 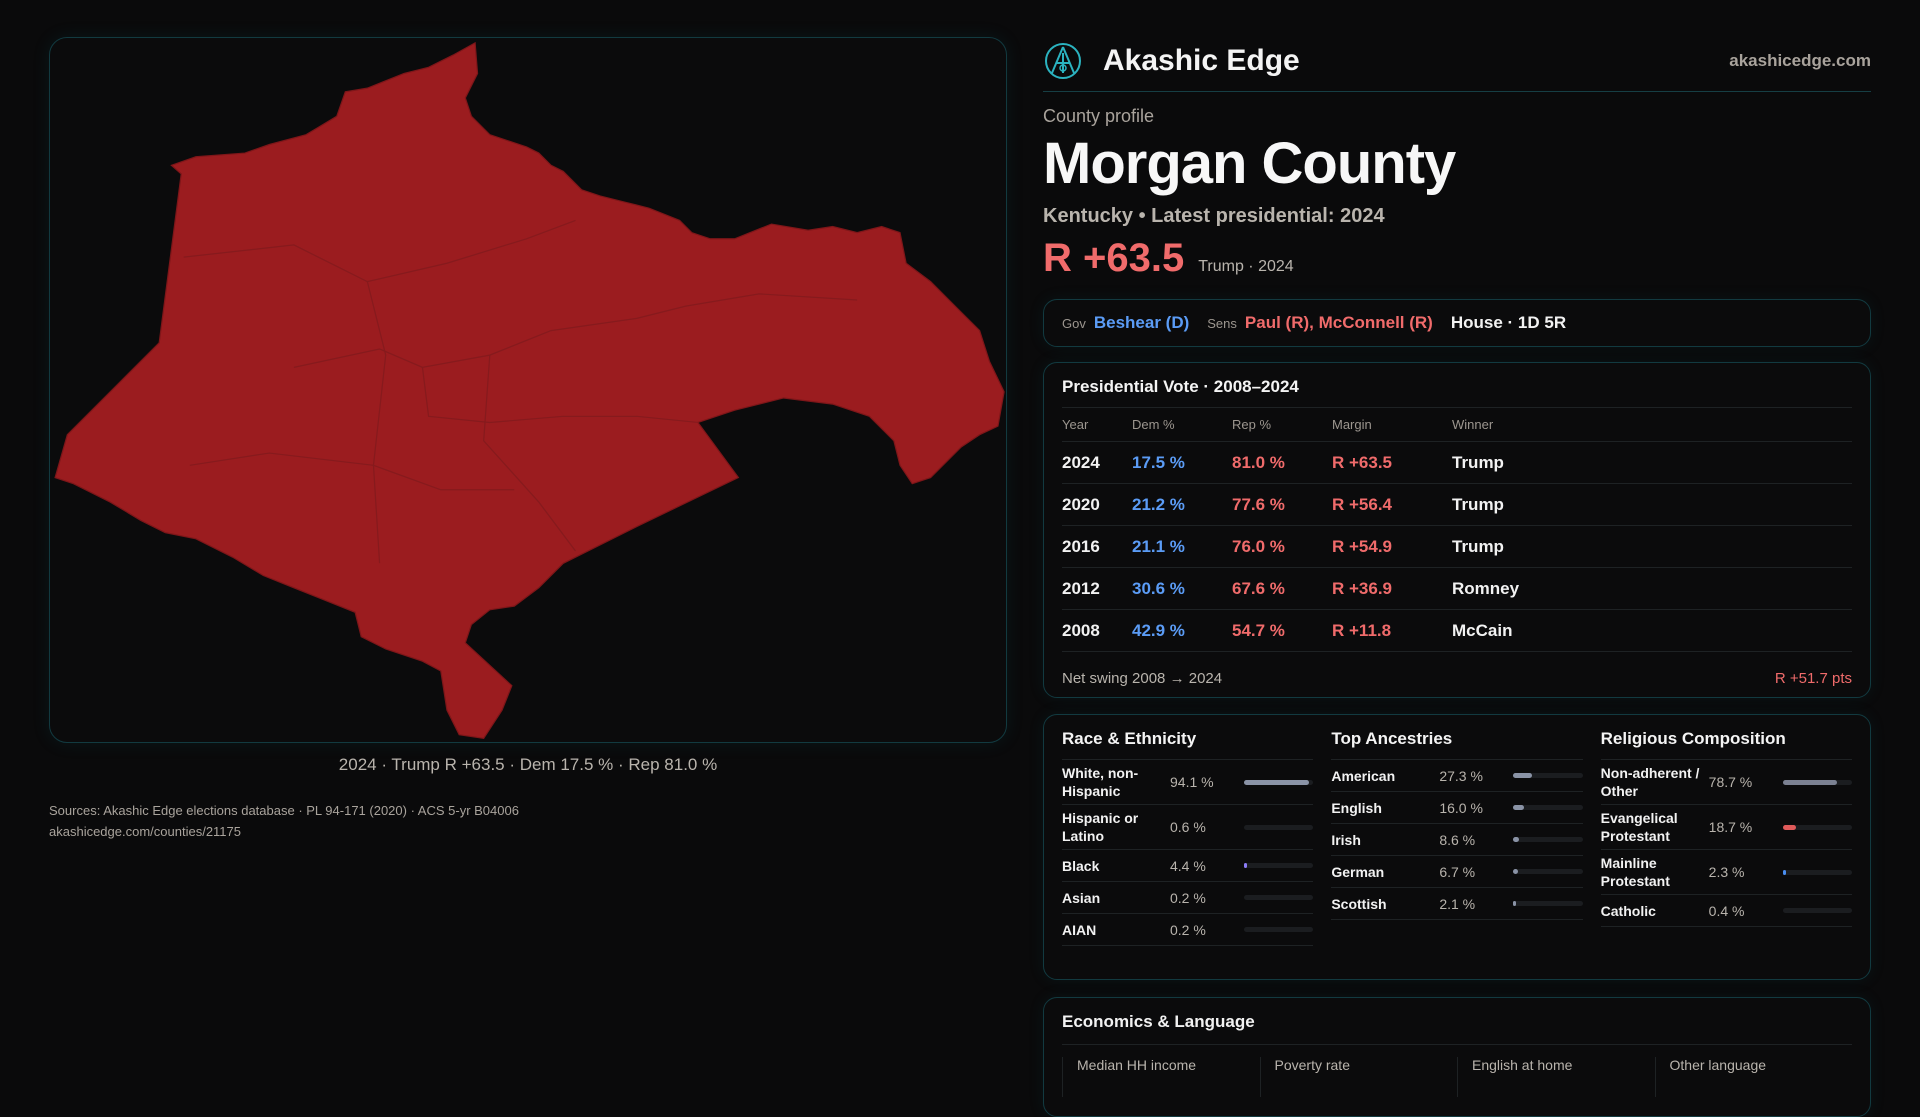 I want to click on column-header: Dem %, so click(x=1153, y=424).